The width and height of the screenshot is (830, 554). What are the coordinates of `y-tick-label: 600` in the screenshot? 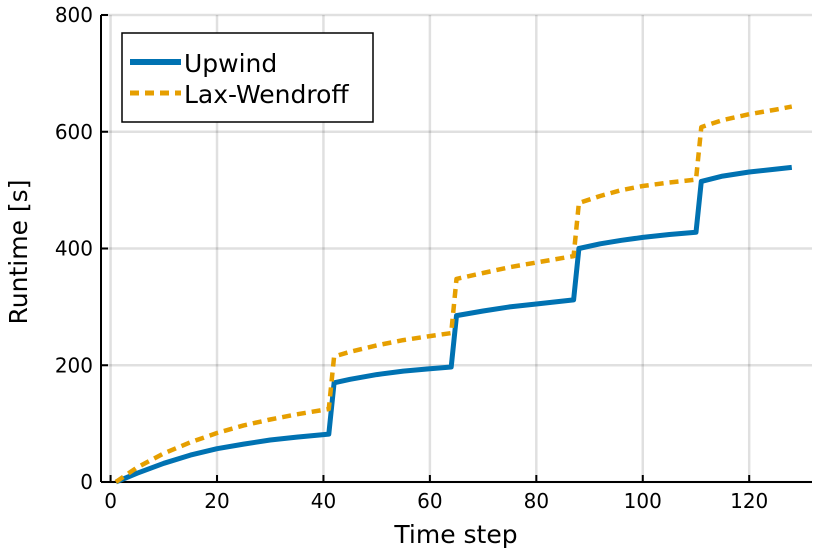 It's located at (74, 132).